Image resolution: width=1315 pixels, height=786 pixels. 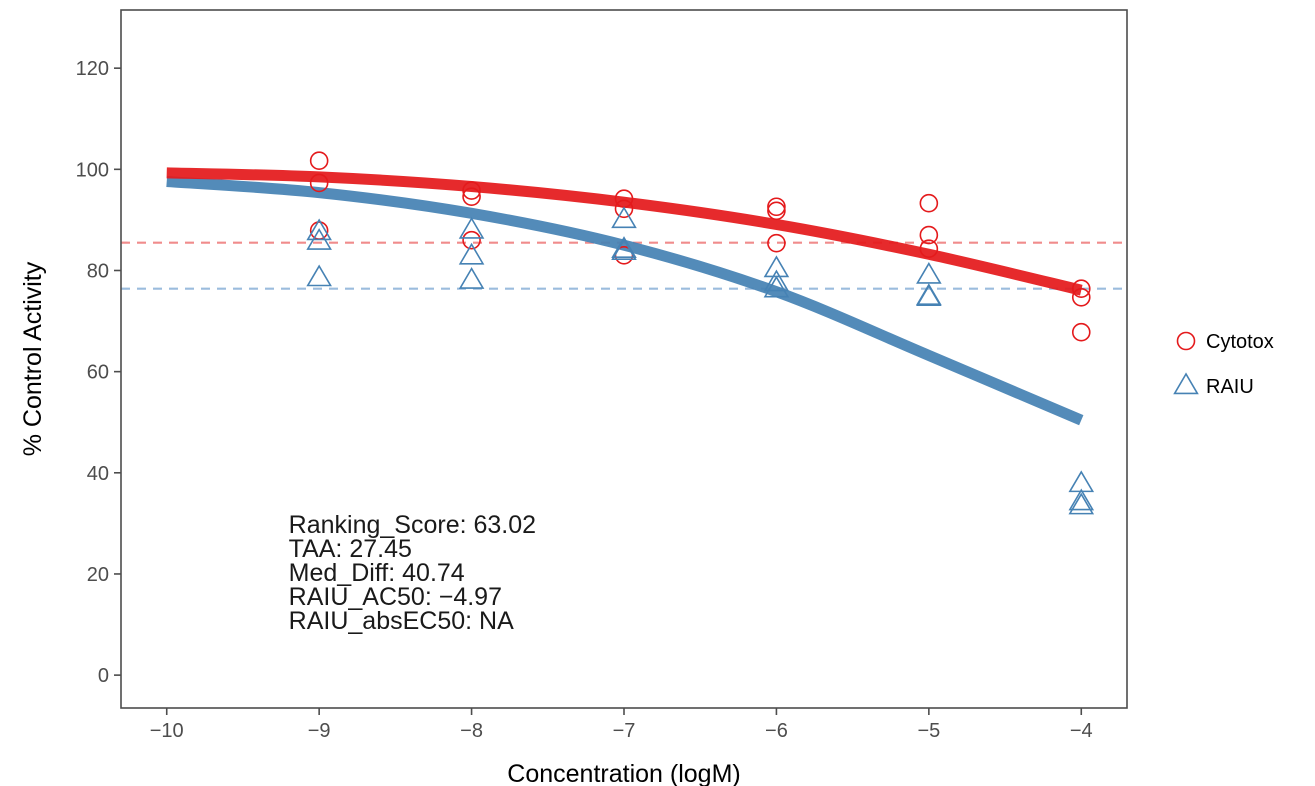 I want to click on y-tick-label-5: 100, so click(x=92, y=170).